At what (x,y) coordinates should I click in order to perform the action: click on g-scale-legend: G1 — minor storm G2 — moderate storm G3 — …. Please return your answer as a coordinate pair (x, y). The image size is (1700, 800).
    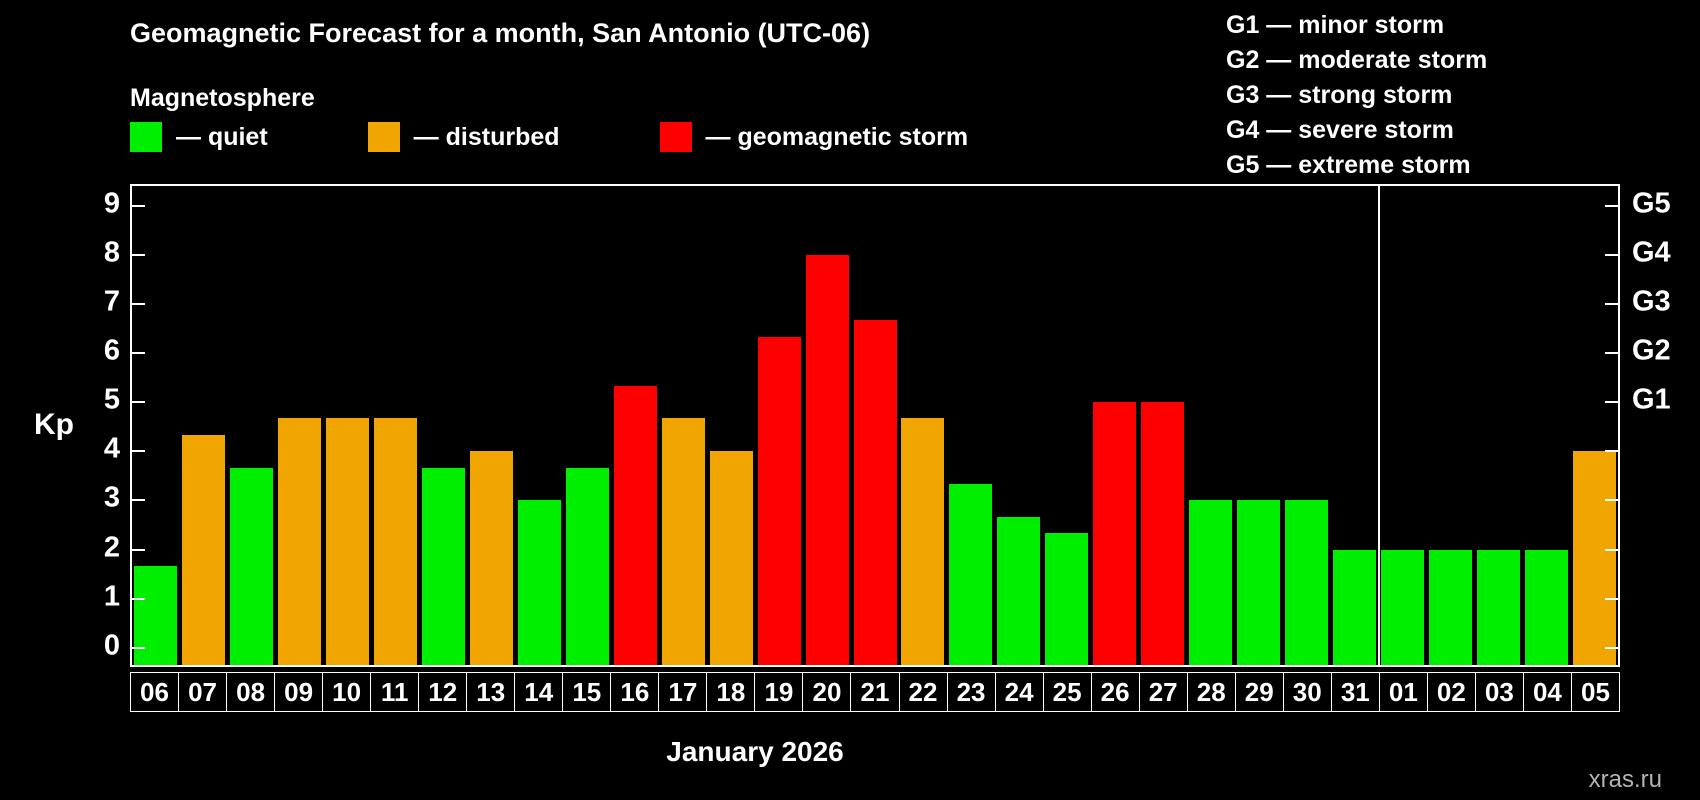
    Looking at the image, I should click on (1356, 95).